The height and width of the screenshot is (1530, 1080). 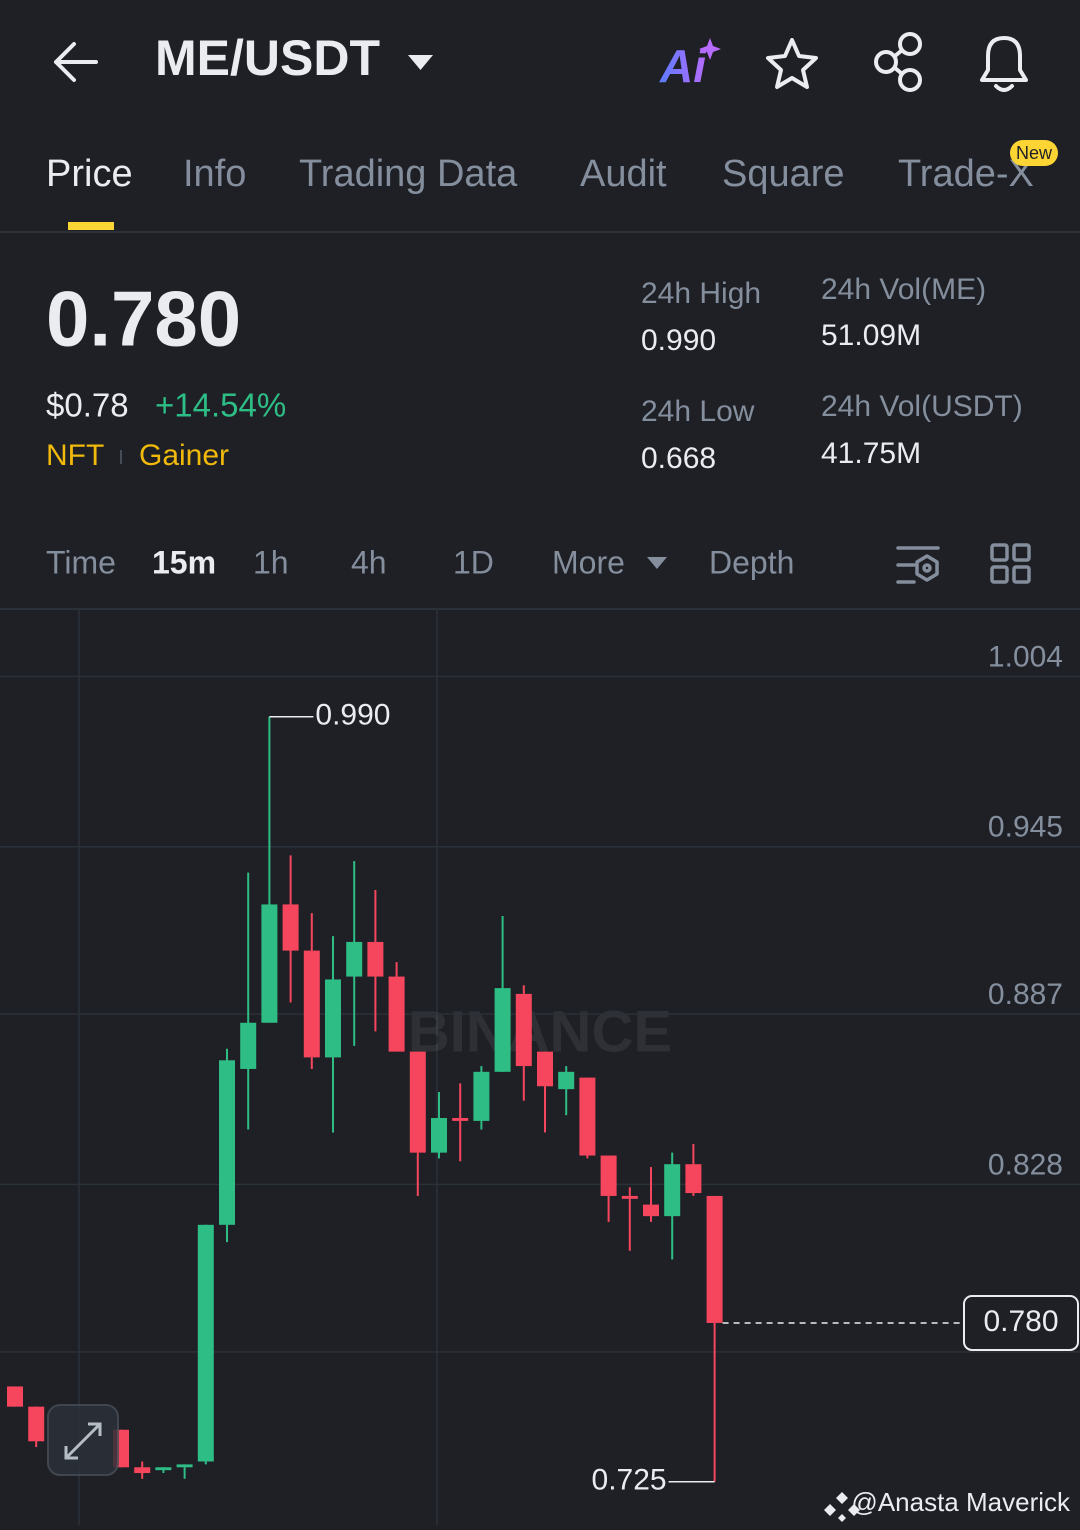 What do you see at coordinates (678, 340) in the screenshot?
I see `stat-value: 0.990` at bounding box center [678, 340].